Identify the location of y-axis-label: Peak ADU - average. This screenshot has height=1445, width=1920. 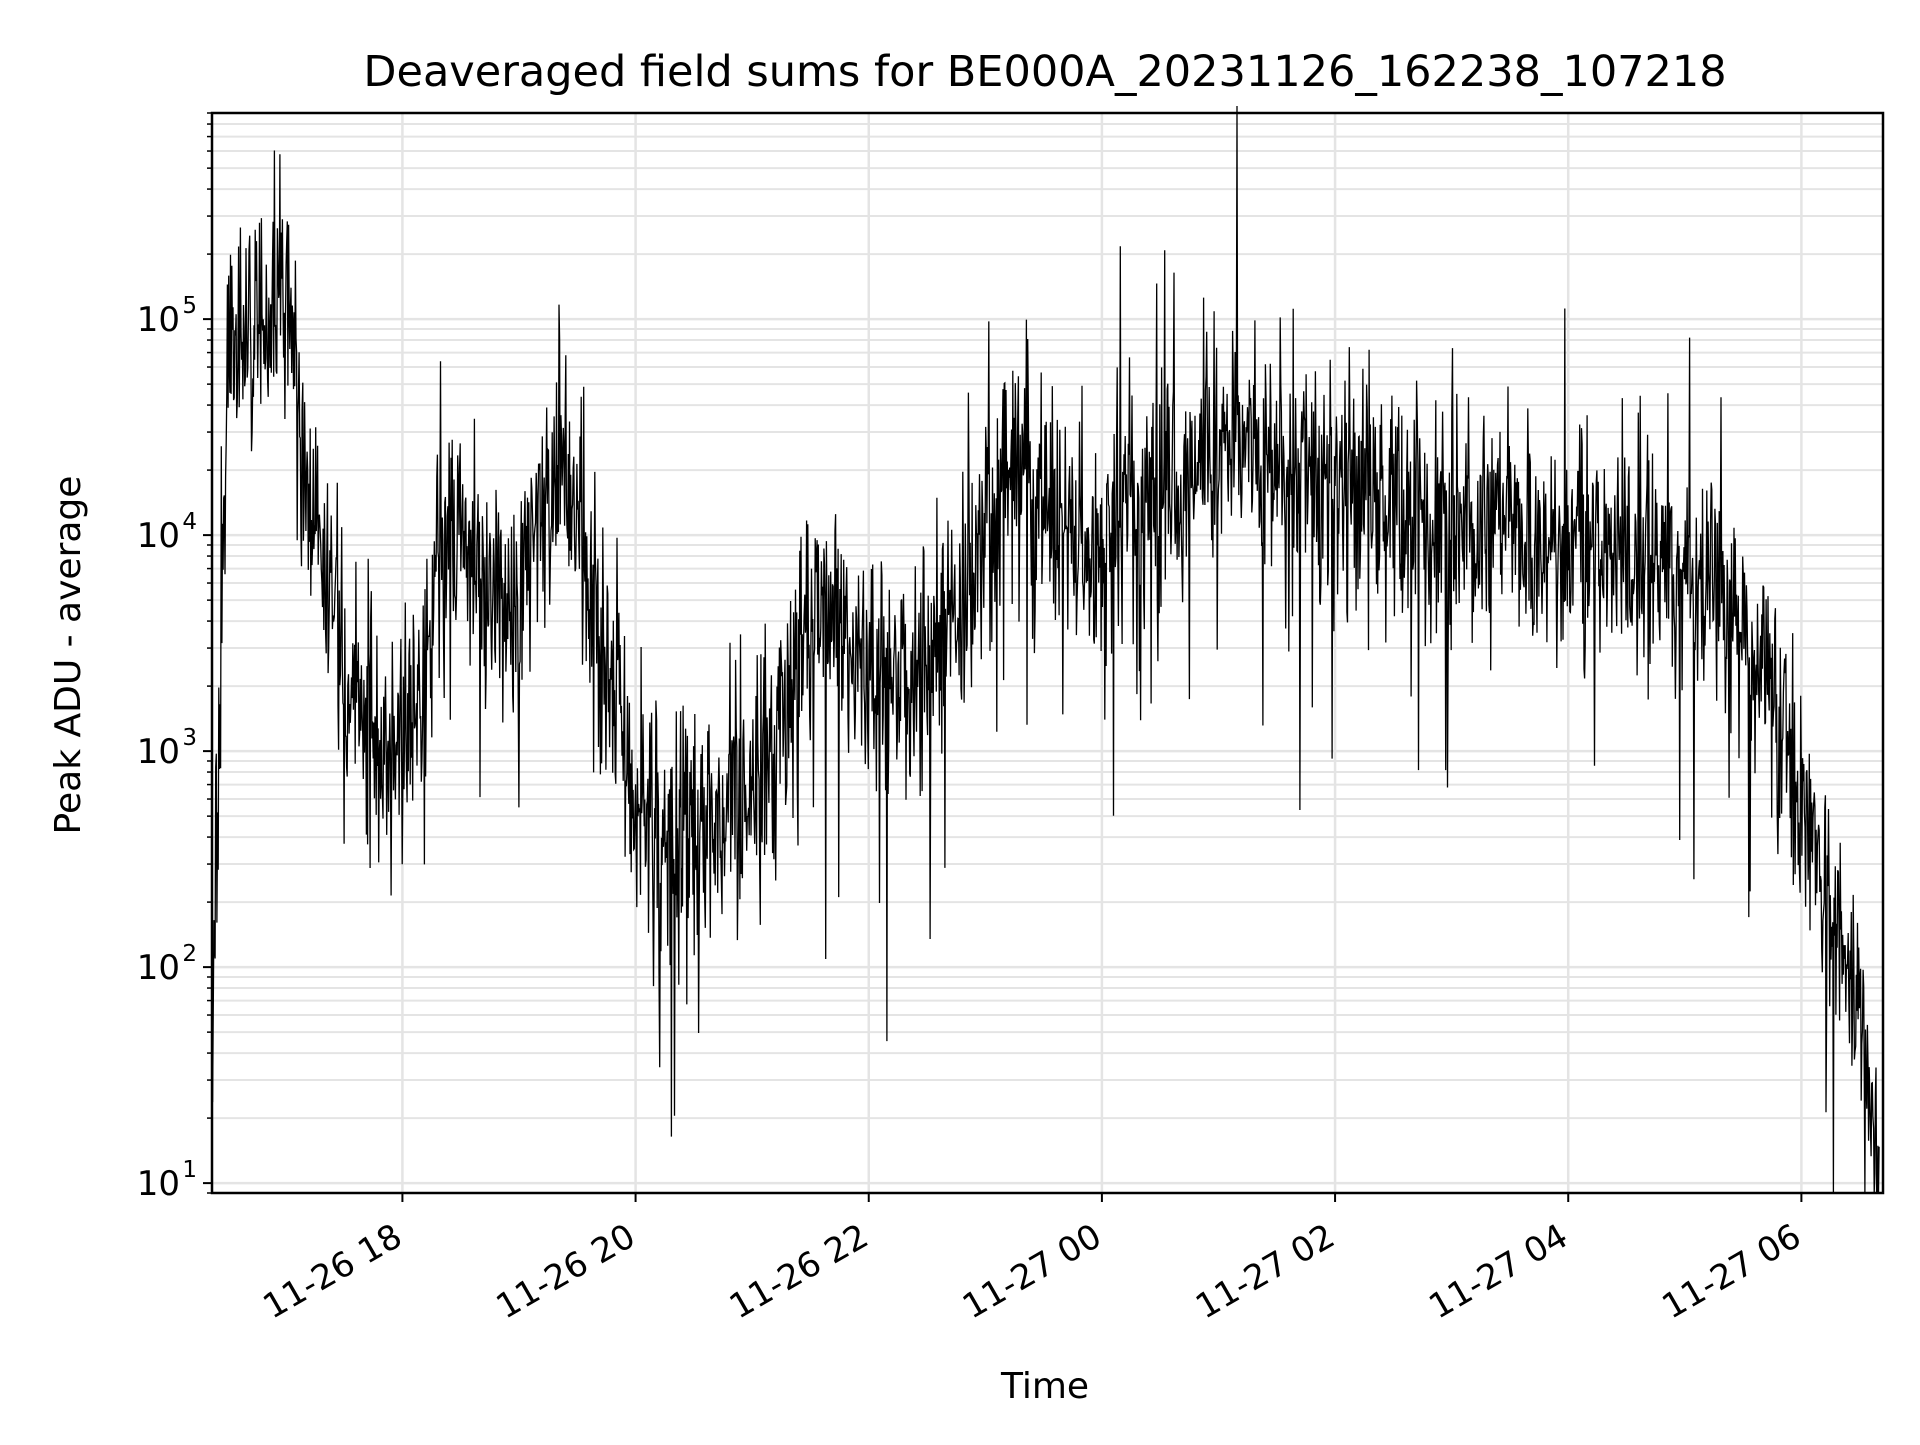
(68, 655).